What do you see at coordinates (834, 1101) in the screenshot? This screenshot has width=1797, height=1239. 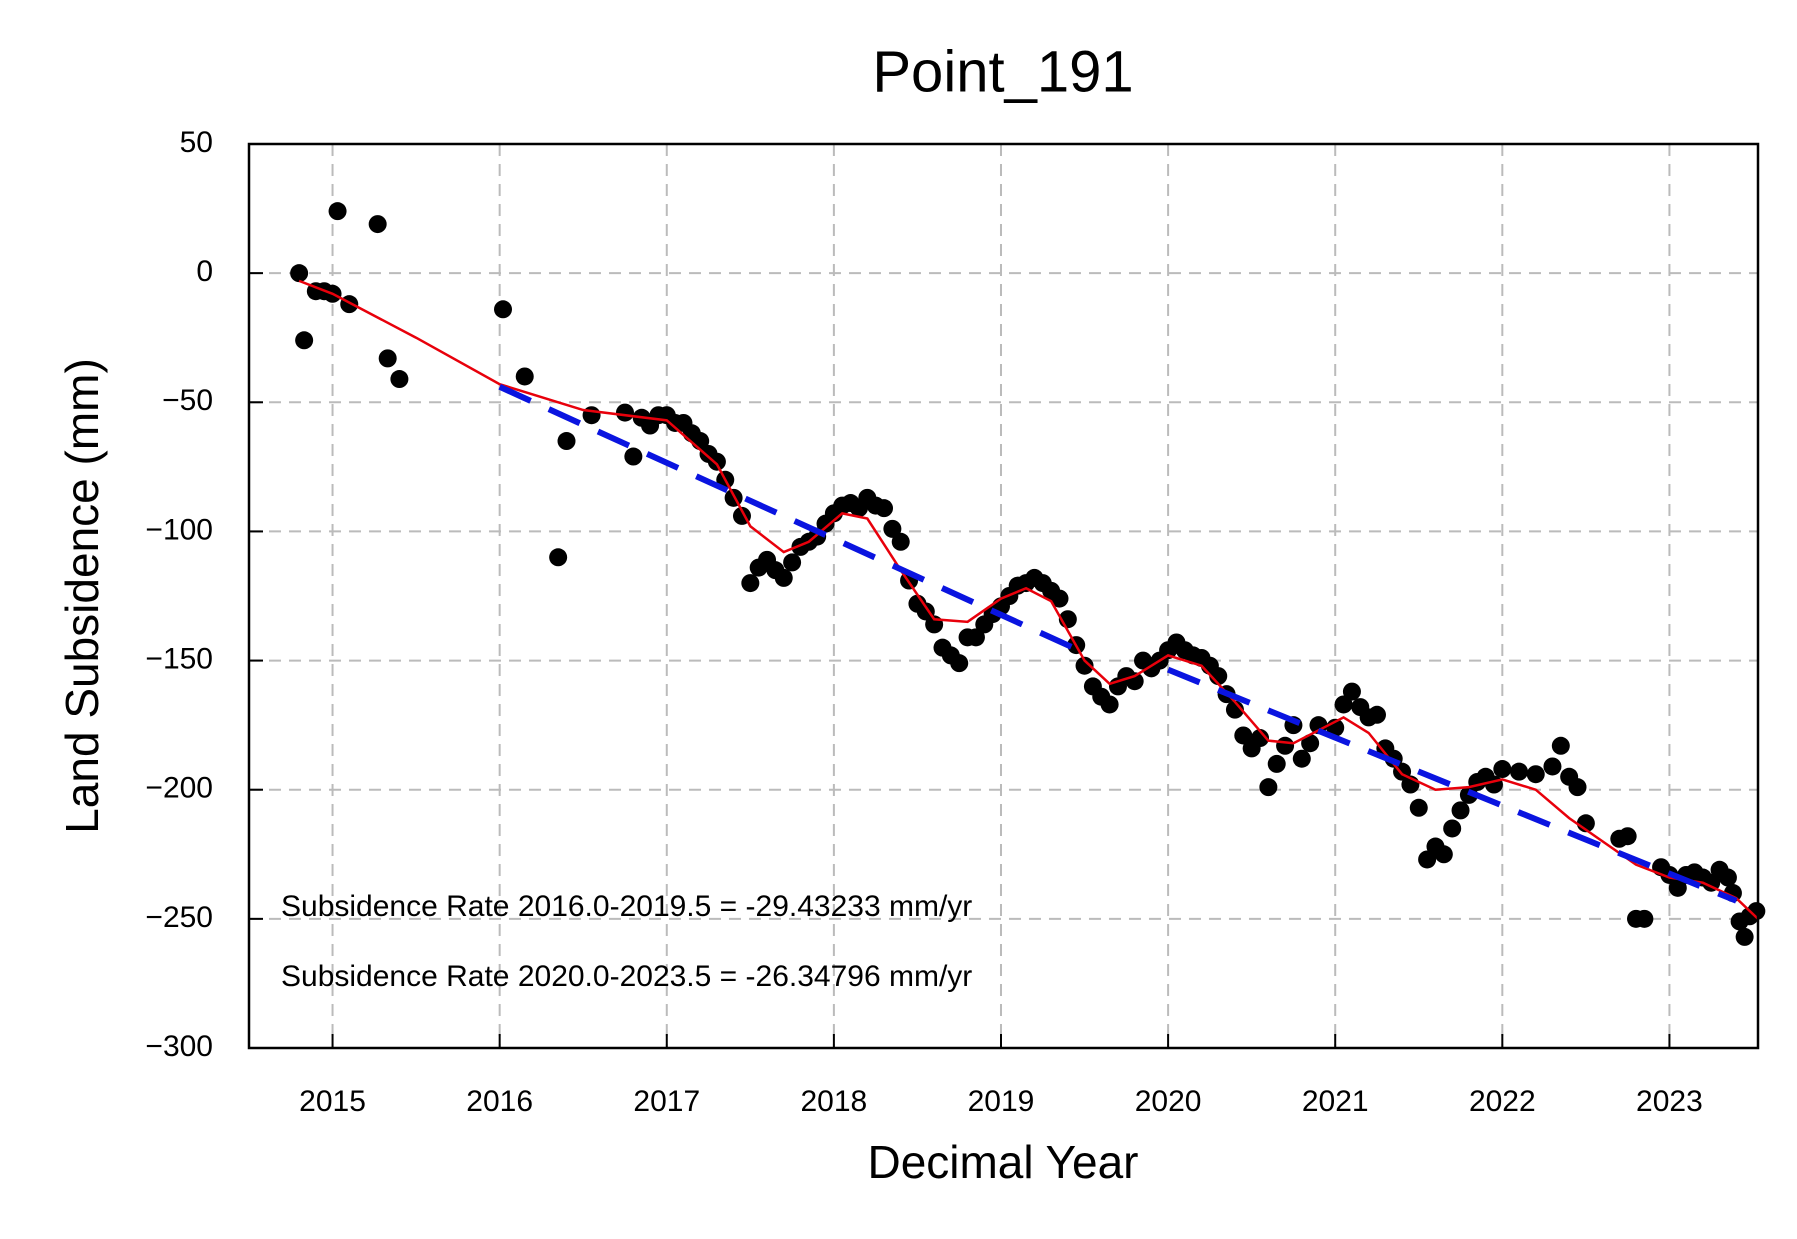 I see `x-tick-label: 2018` at bounding box center [834, 1101].